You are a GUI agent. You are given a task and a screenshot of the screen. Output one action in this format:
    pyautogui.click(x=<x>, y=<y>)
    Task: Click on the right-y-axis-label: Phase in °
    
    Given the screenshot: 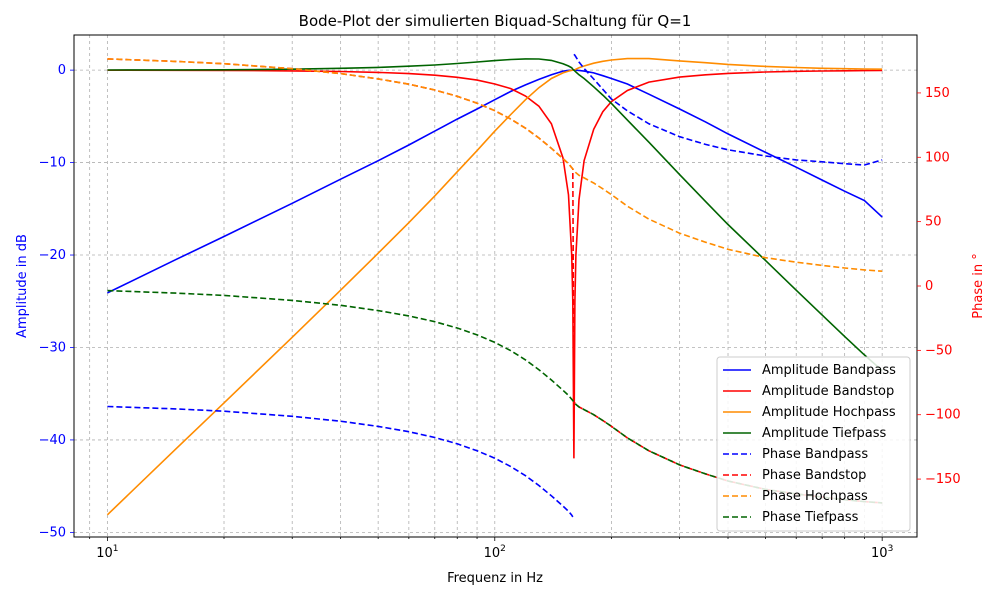 What is the action you would take?
    pyautogui.click(x=978, y=285)
    